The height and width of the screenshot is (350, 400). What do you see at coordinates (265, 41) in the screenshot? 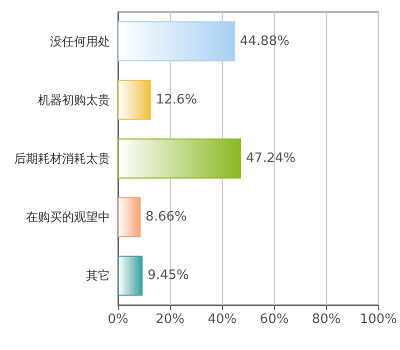
I see `data-label: 44.88%` at bounding box center [265, 41].